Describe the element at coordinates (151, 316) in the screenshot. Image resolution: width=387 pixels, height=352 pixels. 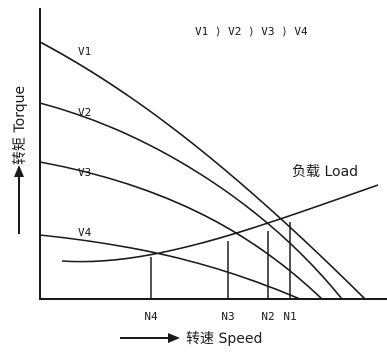
I see `x-tick-label-n4: N4` at that location.